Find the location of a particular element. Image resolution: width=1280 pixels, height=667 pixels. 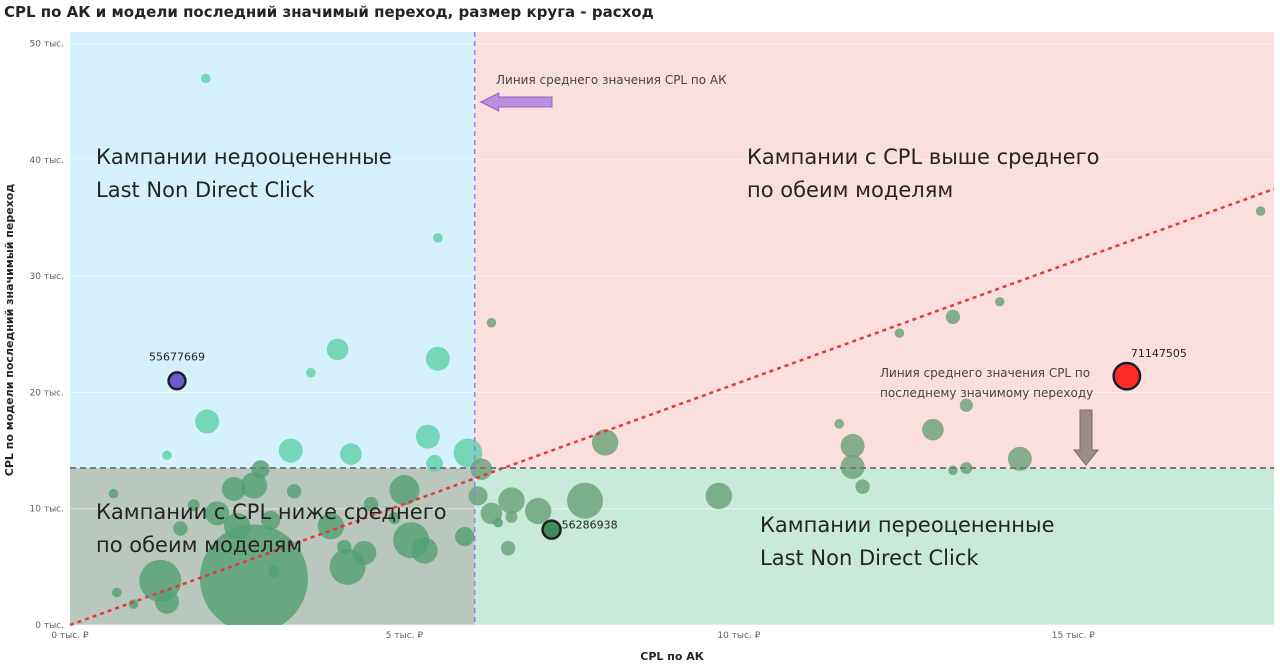

y-tick-label: 30 тыс. is located at coordinates (47, 277).